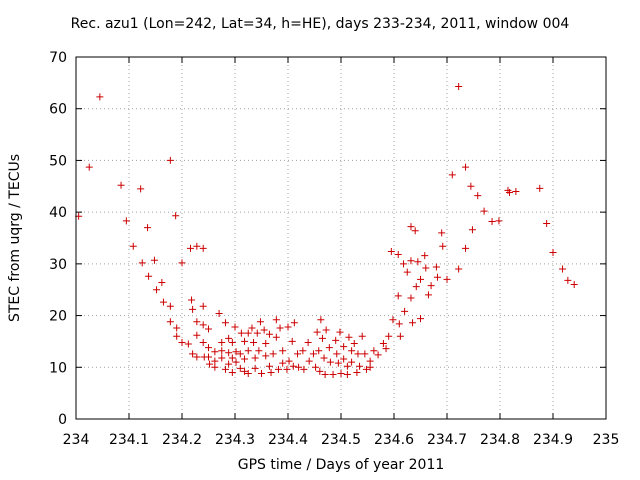 The image size is (640, 480). What do you see at coordinates (76, 440) in the screenshot?
I see `x-tick-label: 234` at bounding box center [76, 440].